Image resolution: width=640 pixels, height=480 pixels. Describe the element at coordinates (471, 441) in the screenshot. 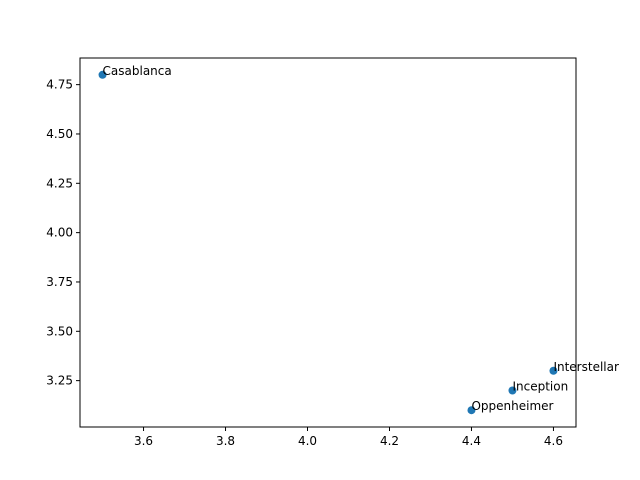

I see `x-tick-label: 4.4` at that location.